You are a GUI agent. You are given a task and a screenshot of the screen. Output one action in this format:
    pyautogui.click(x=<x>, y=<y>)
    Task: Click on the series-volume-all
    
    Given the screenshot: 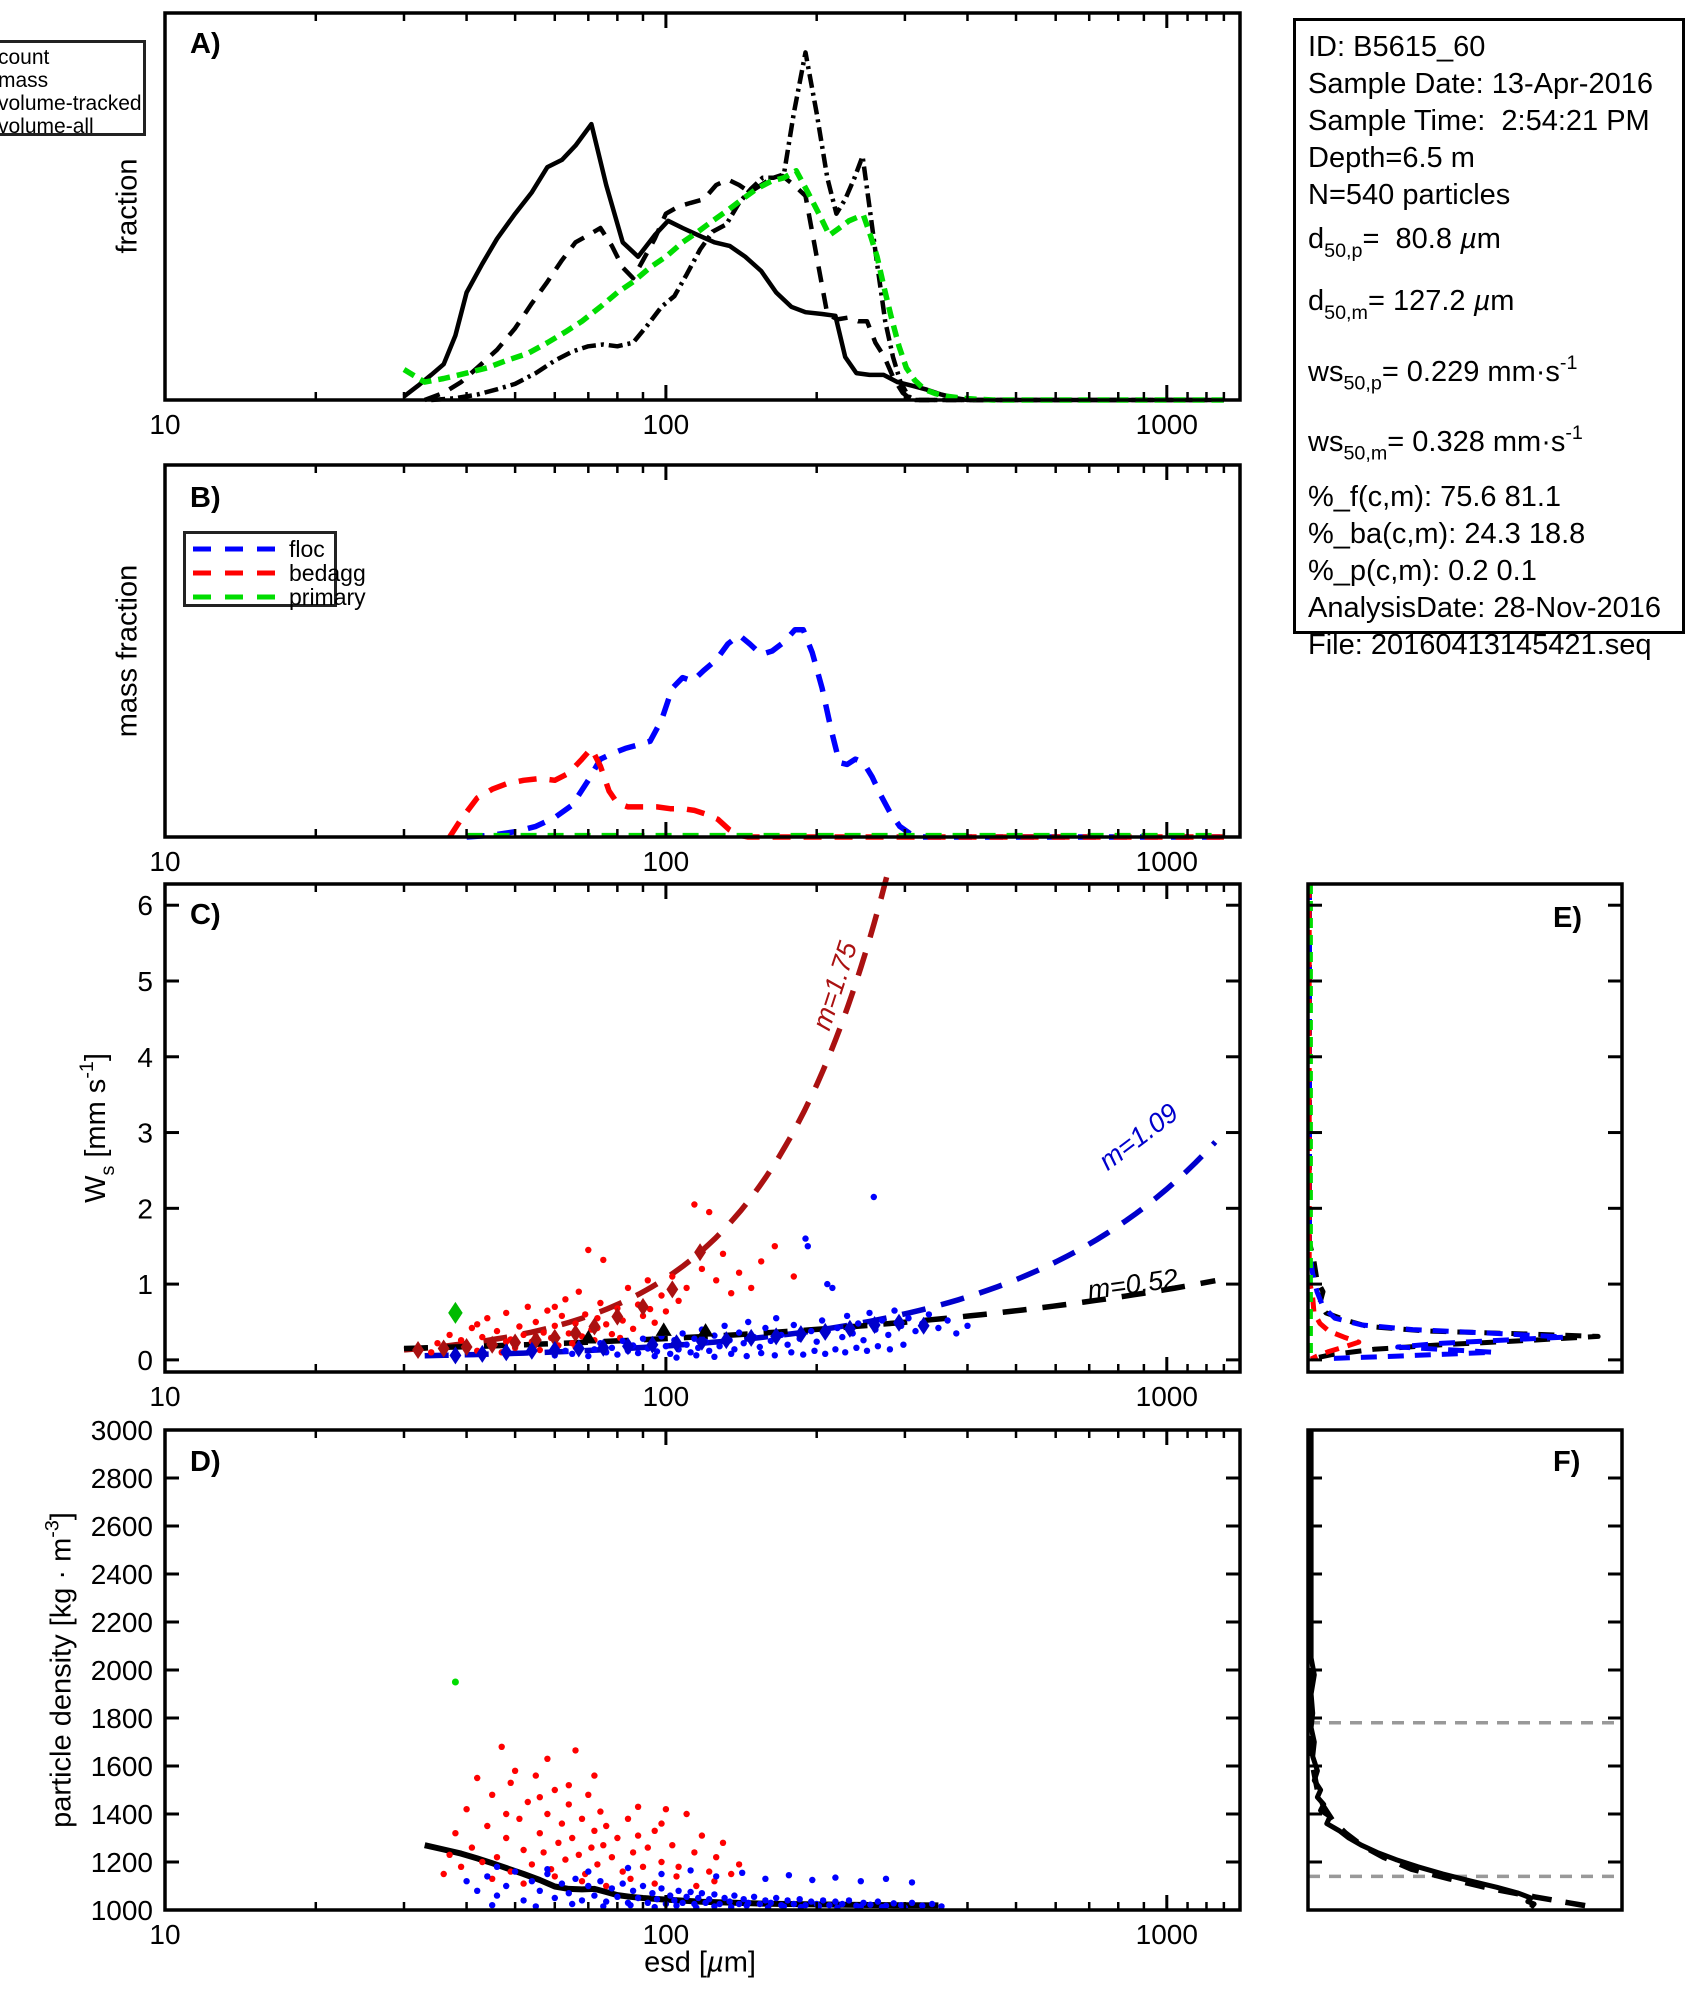 What is the action you would take?
    pyautogui.click(x=813, y=285)
    